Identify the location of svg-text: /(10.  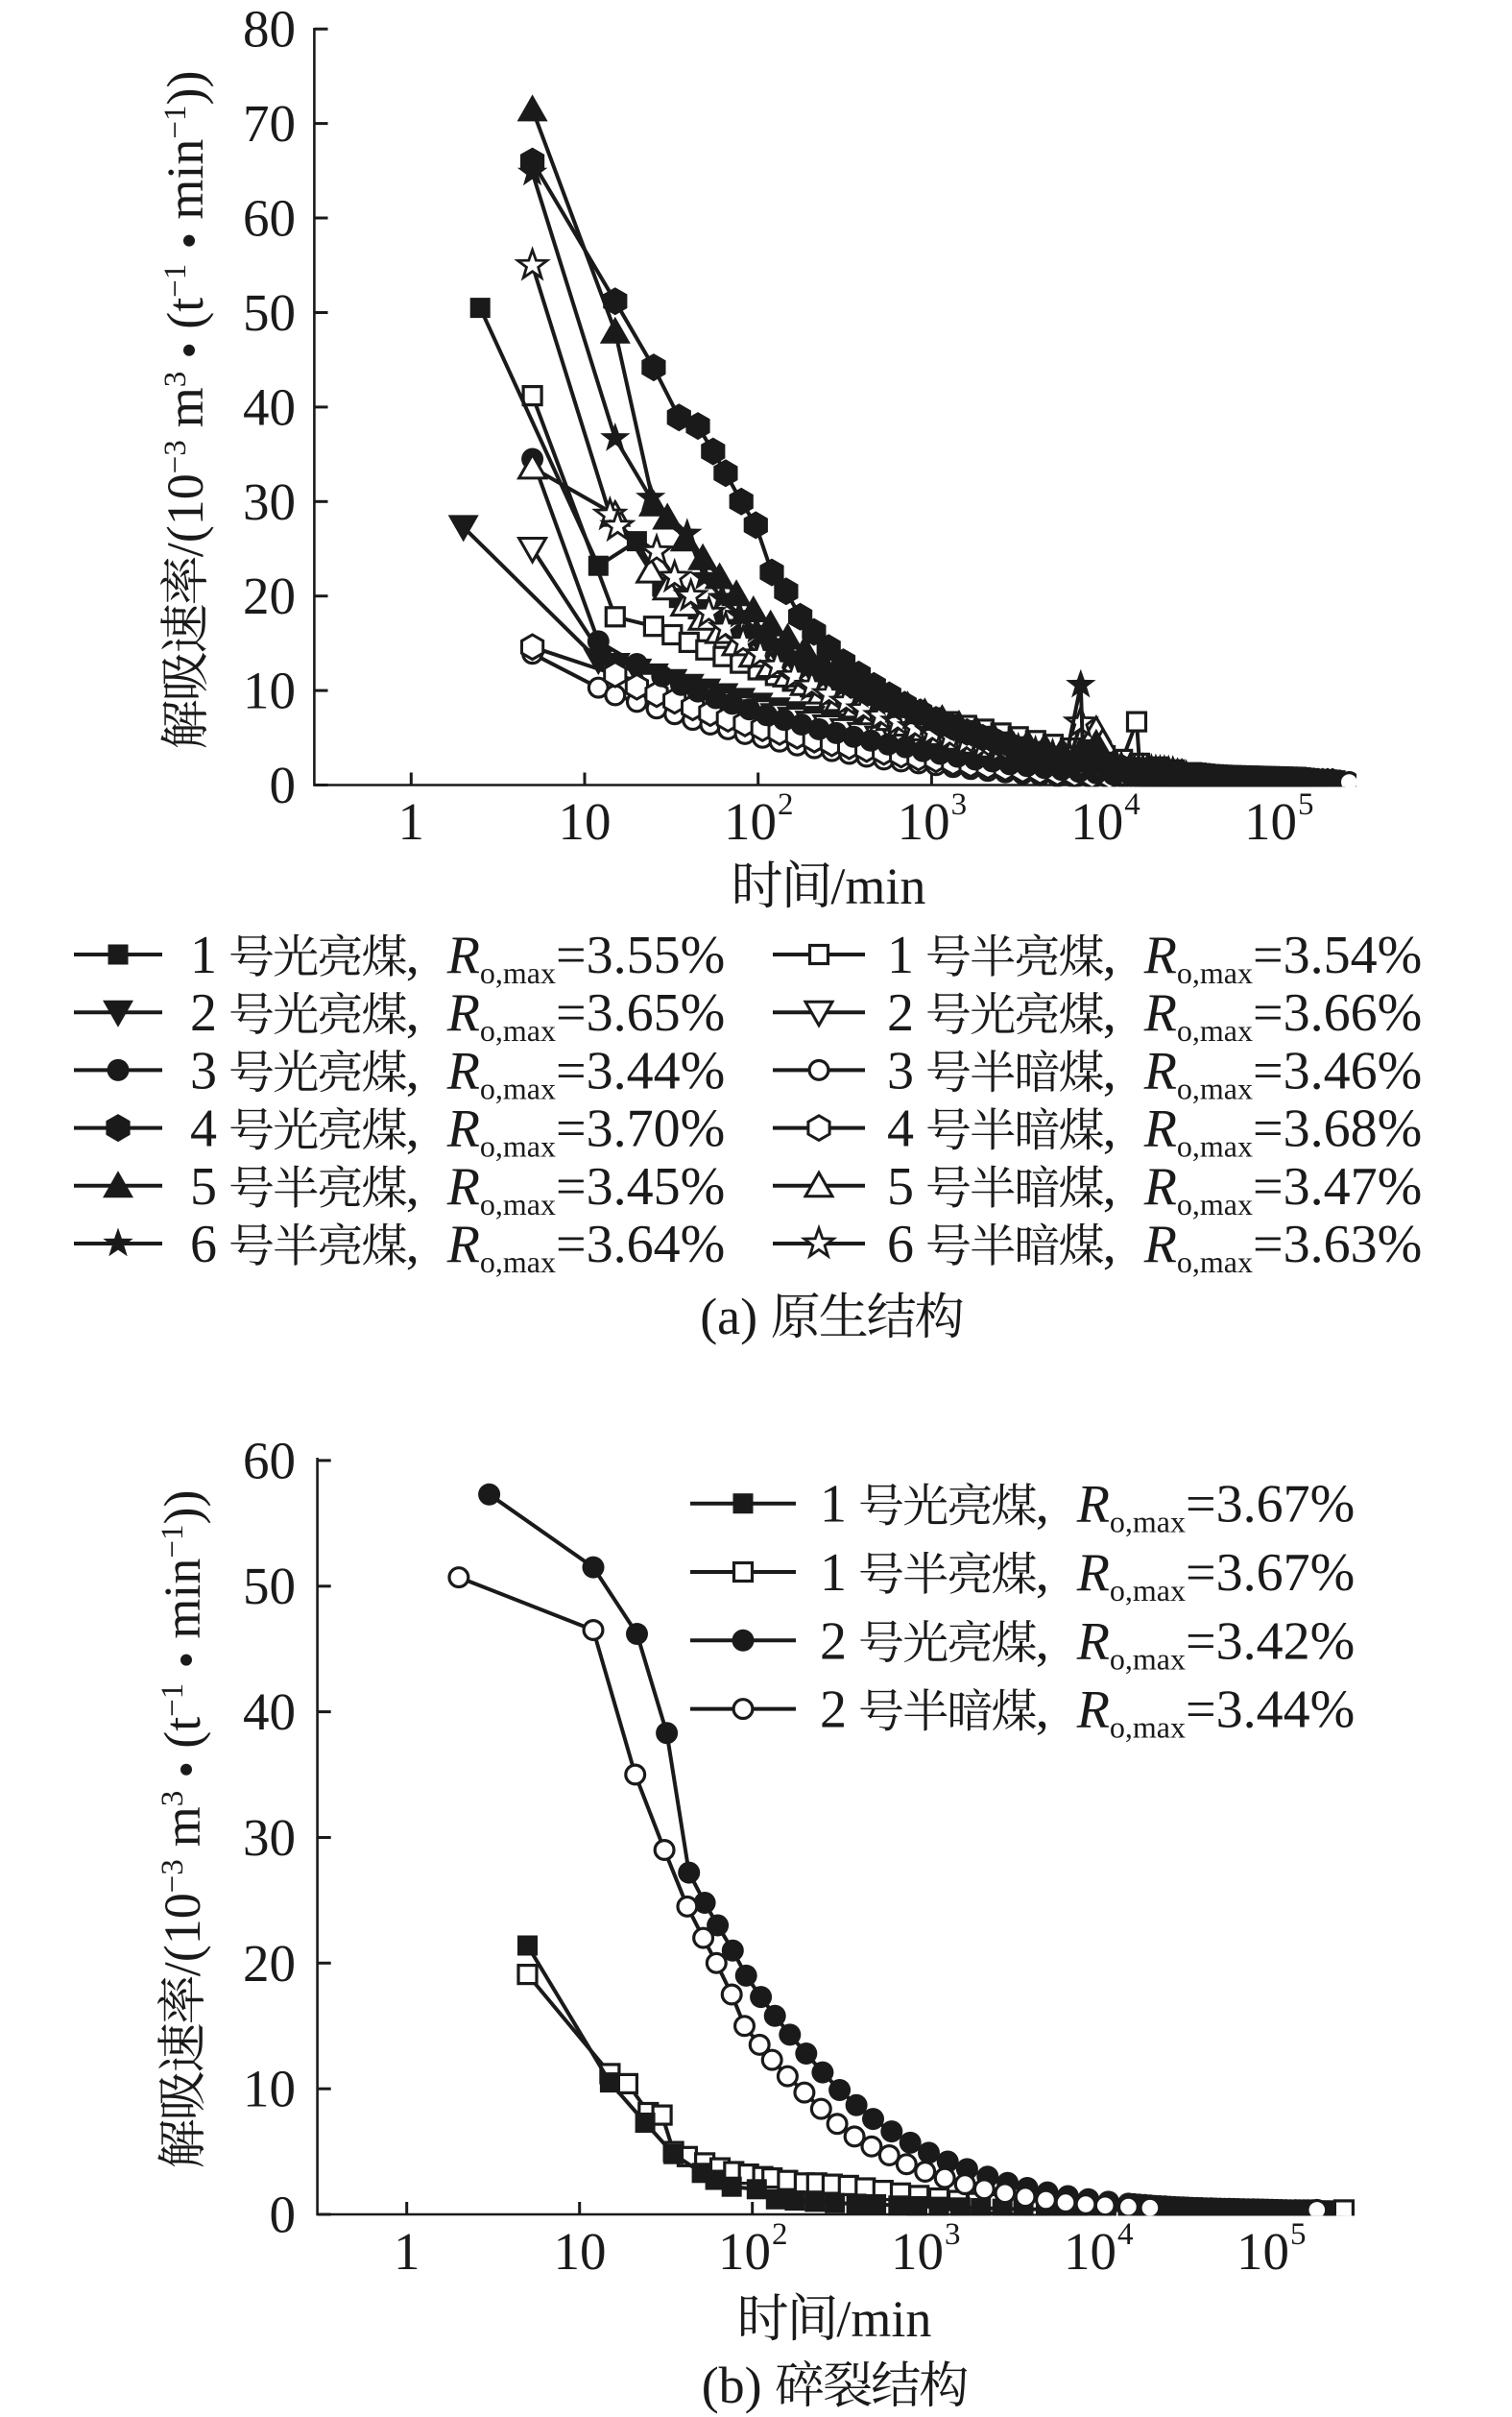
(182, 1934).